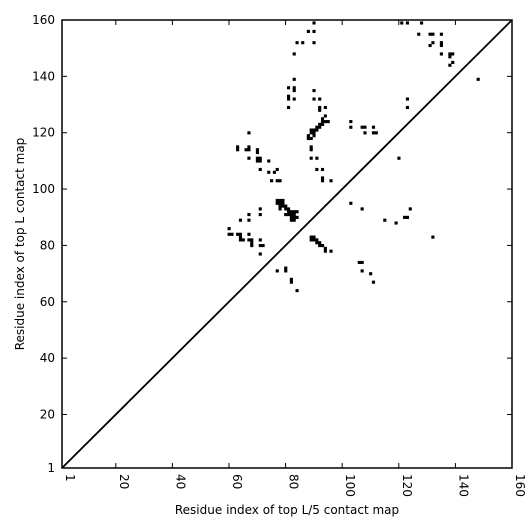 The width and height of the screenshot is (532, 532). What do you see at coordinates (237, 481) in the screenshot?
I see `x-tick-label: 60` at bounding box center [237, 481].